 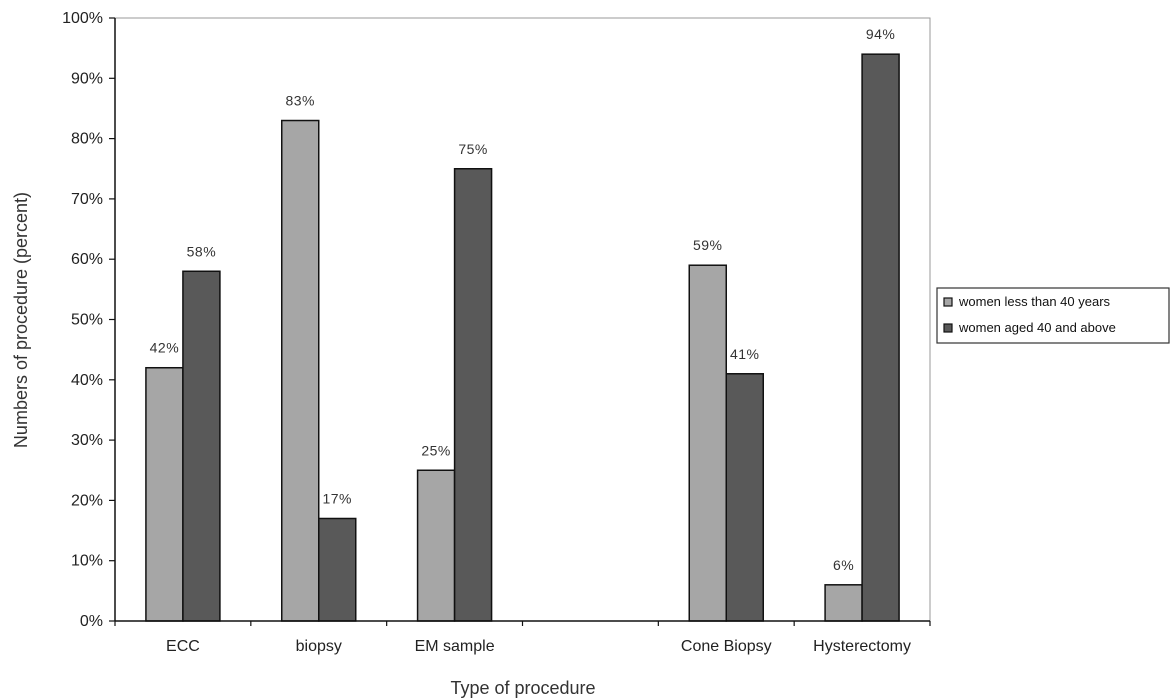 I want to click on y-axis: 0% 10% 20% 30% 40% 50% 60% 70% 80% 90% 100%, so click(x=89, y=320).